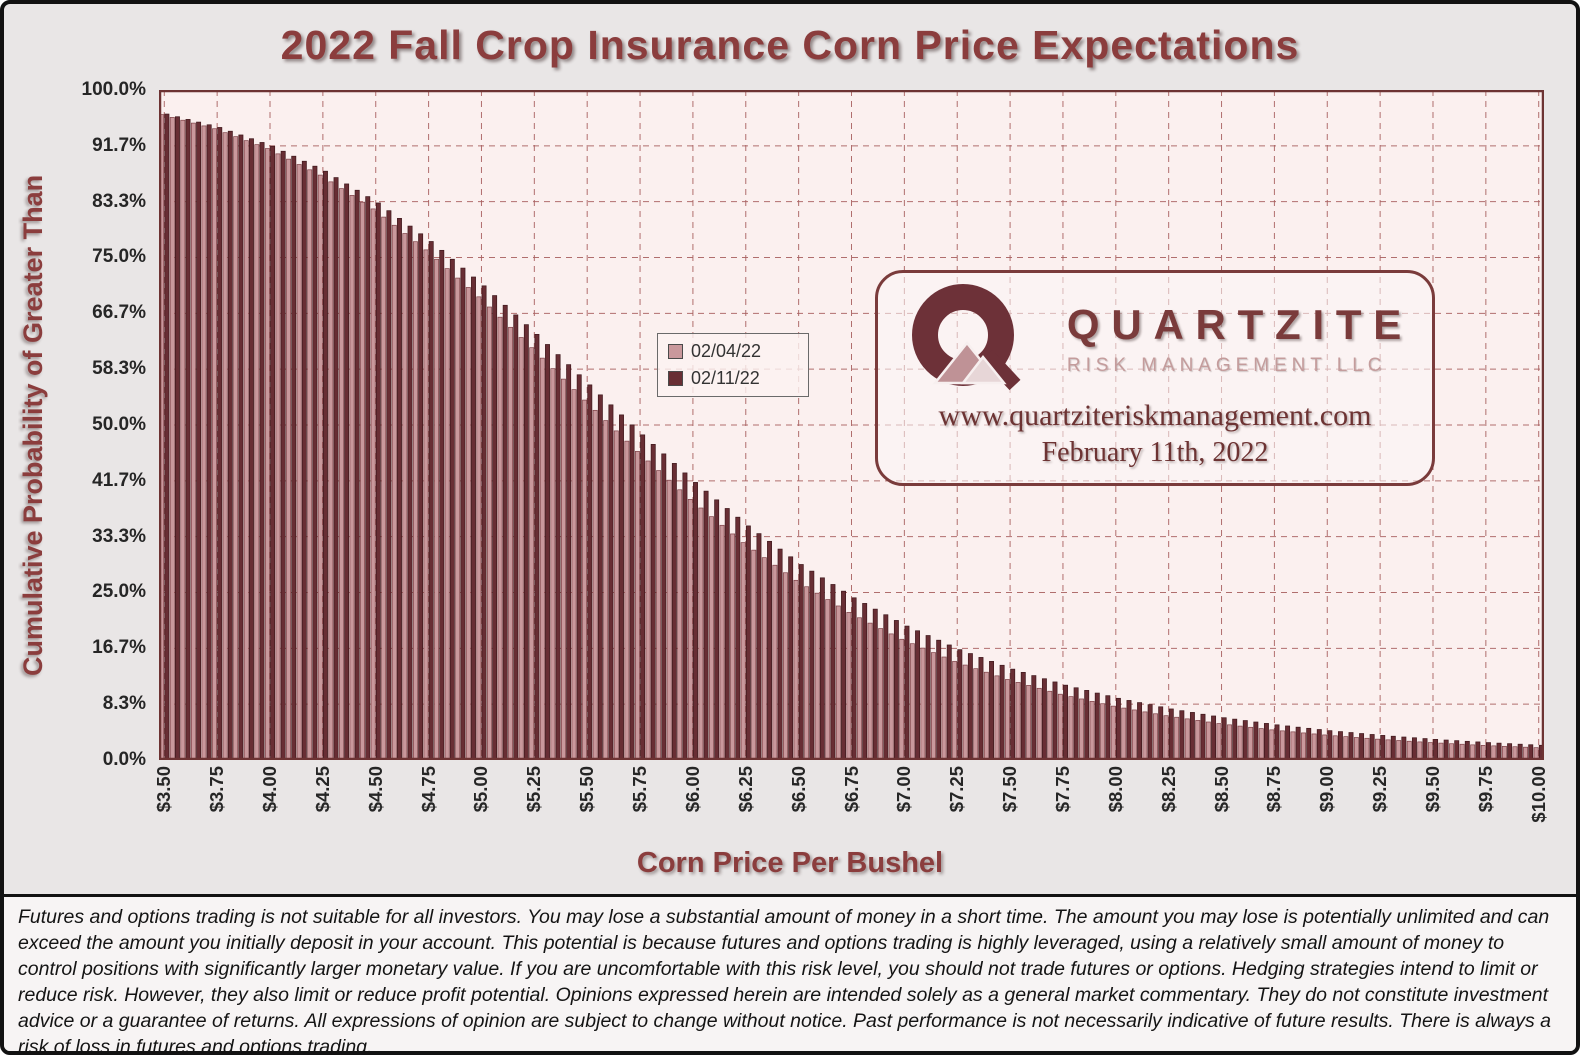 The height and width of the screenshot is (1055, 1580). Describe the element at coordinates (1155, 452) in the screenshot. I see `brand-date: February 11th, 2022` at that location.